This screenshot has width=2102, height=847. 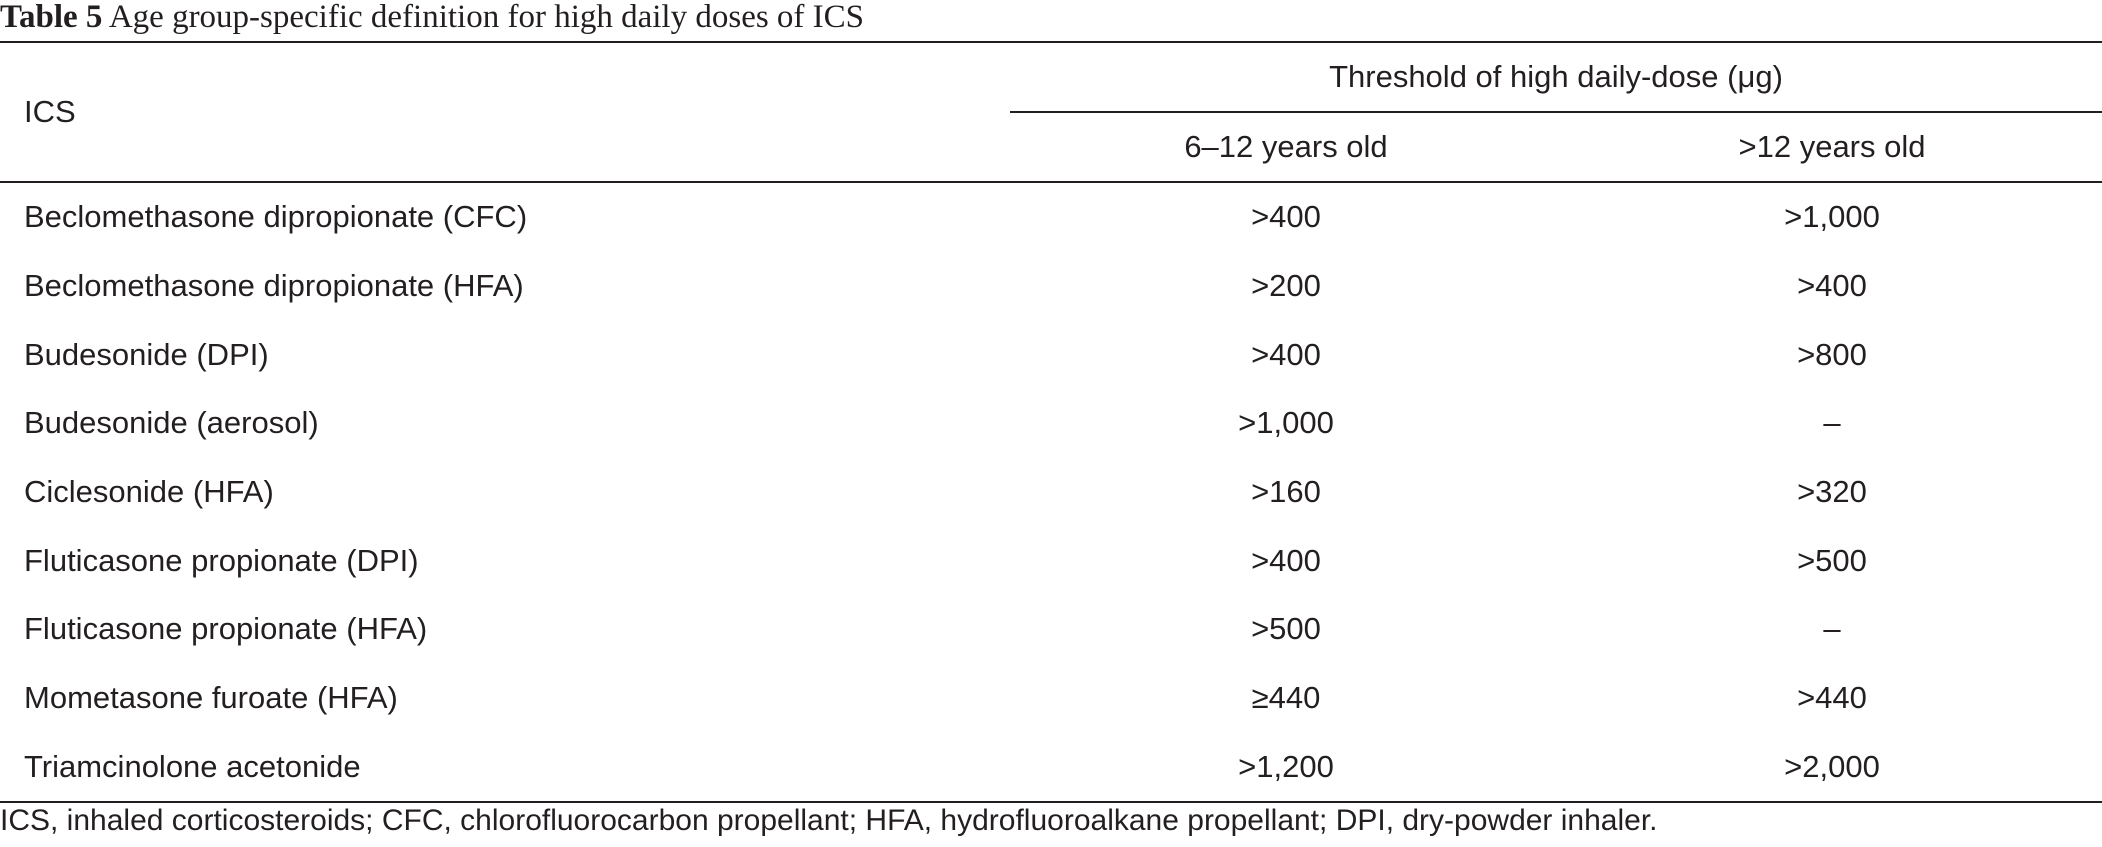 I want to click on cell-ics-name: Ciclesonide (HFA), so click(x=149, y=492).